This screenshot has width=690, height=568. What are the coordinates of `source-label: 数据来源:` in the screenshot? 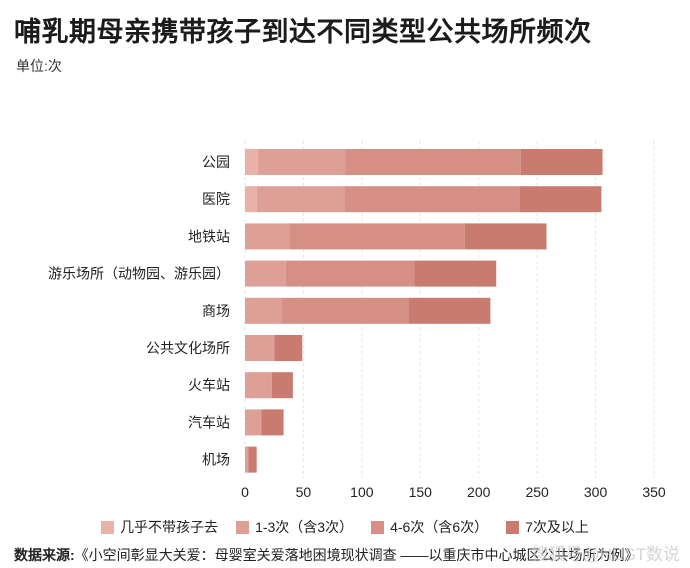 It's located at (44, 555).